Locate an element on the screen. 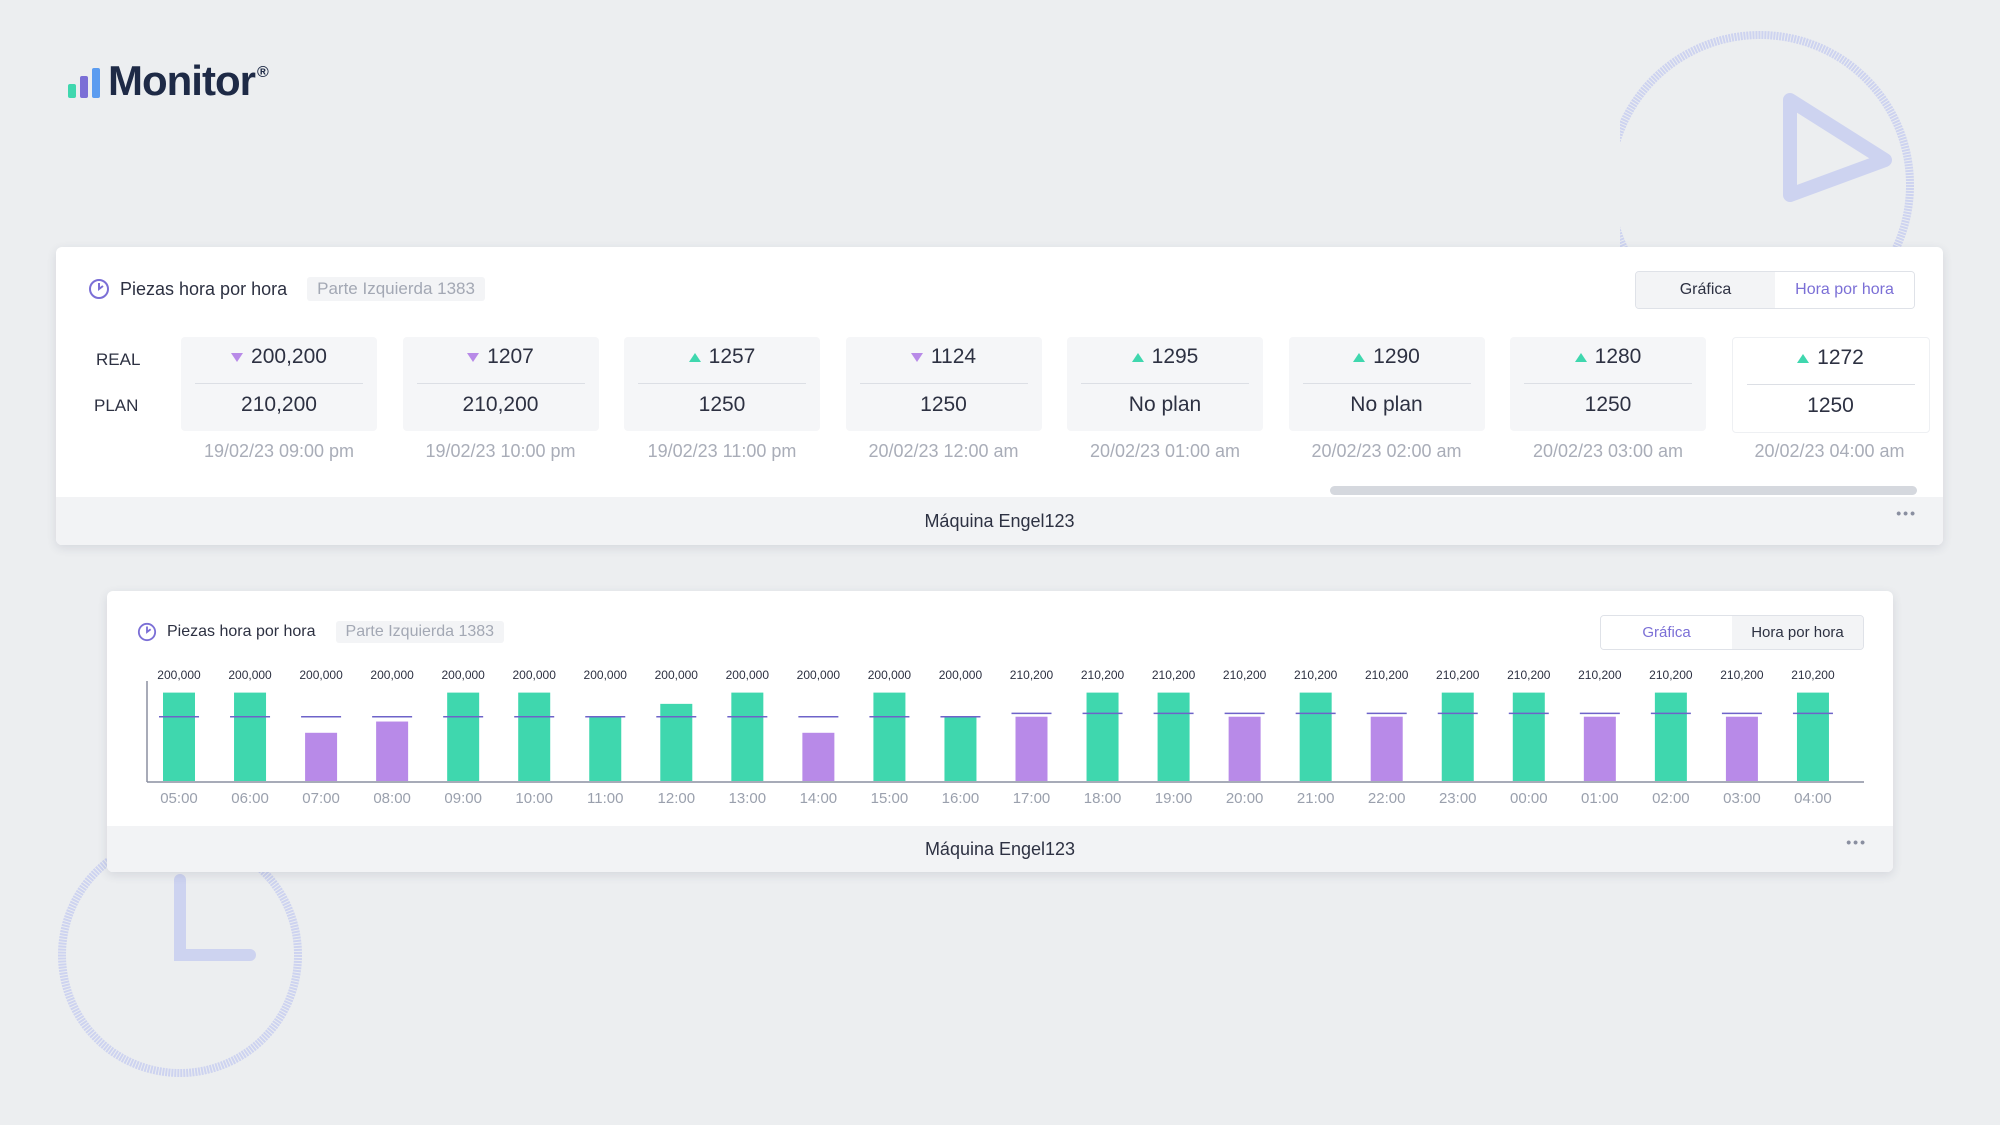 The width and height of the screenshot is (2000, 1125). logo-bars-icon is located at coordinates (84, 83).